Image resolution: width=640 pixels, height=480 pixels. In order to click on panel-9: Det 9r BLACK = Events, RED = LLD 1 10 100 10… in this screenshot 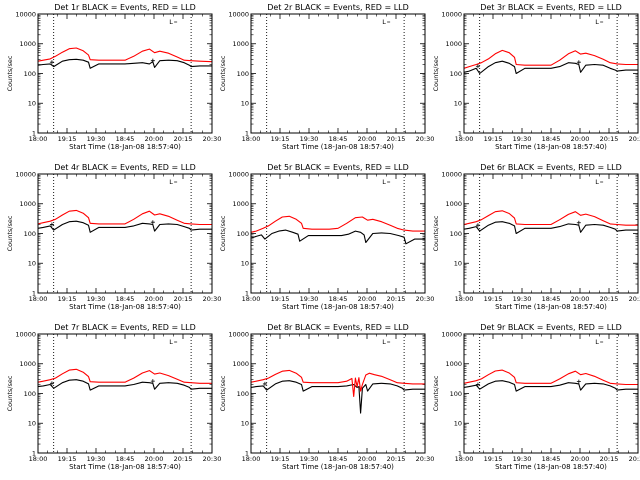, I will do `click(536, 397)`.